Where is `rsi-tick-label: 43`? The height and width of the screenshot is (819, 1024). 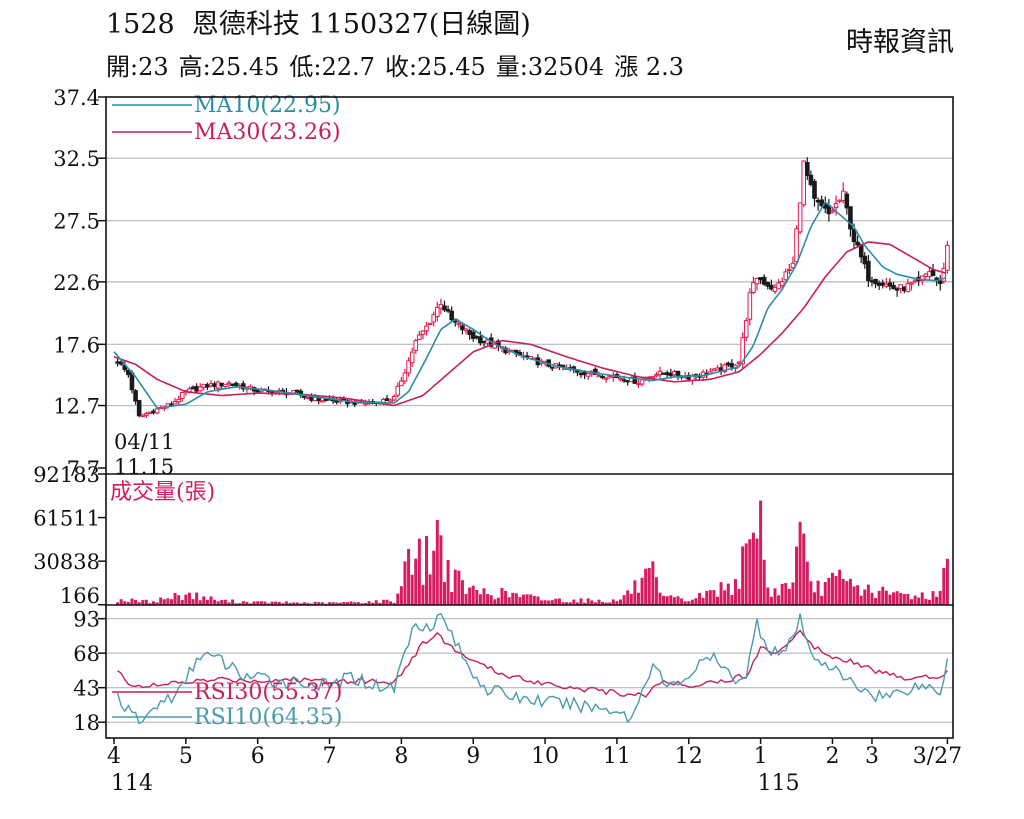
rsi-tick-label: 43 is located at coordinates (86, 689).